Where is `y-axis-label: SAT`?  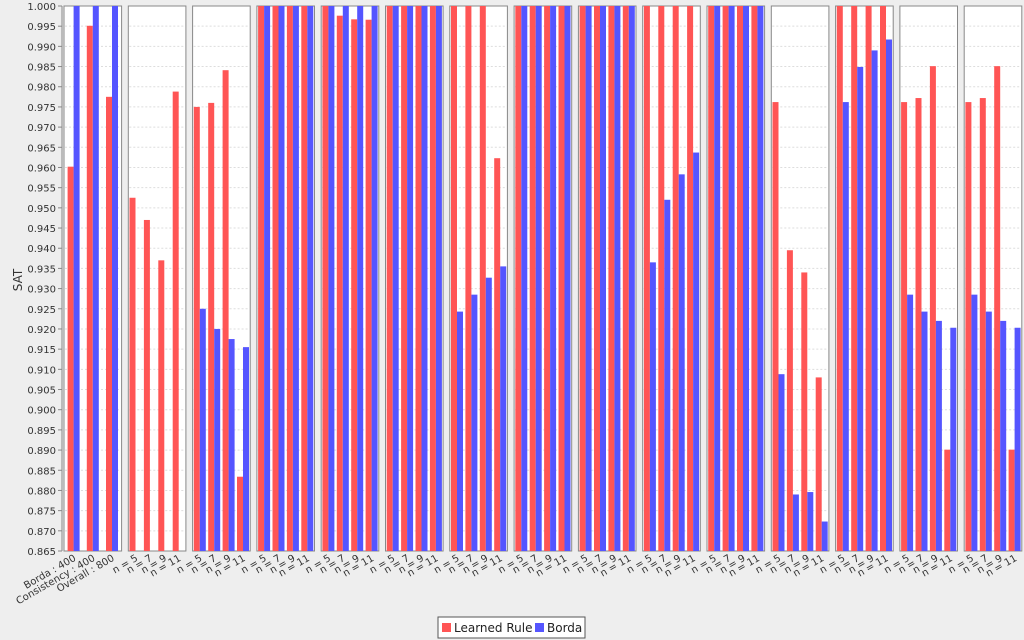
y-axis-label: SAT is located at coordinates (18, 279).